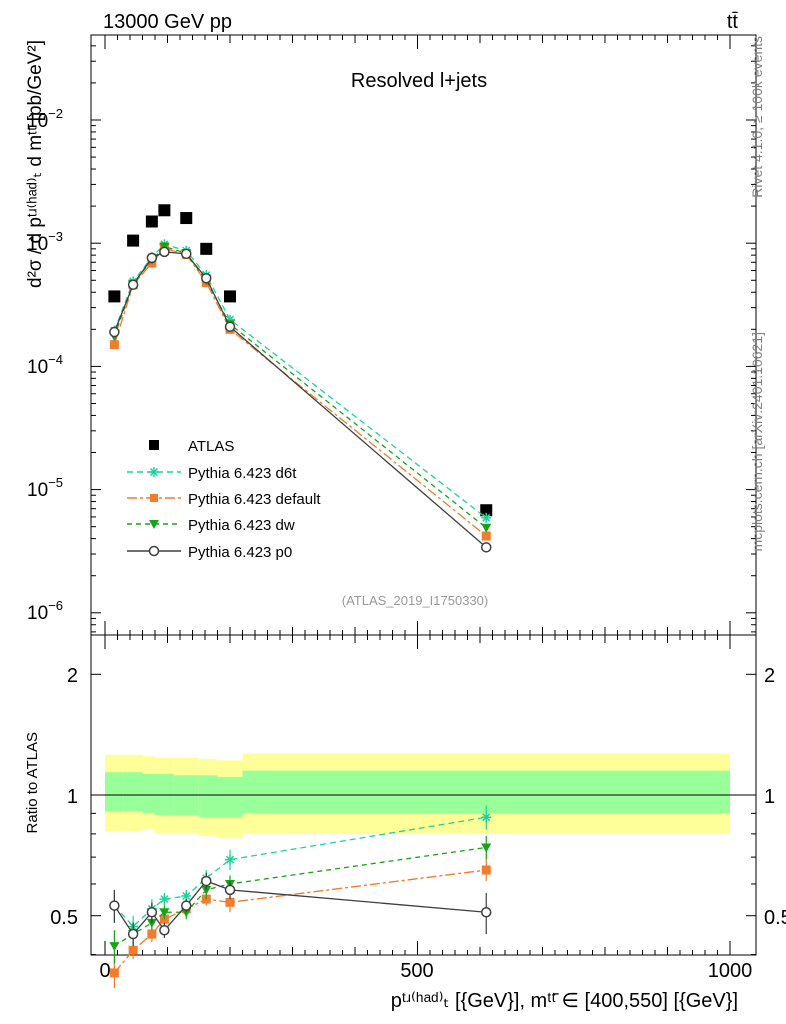 The height and width of the screenshot is (1024, 786). What do you see at coordinates (769, 797) in the screenshot?
I see `ratio-y-tick-right-1: 1` at bounding box center [769, 797].